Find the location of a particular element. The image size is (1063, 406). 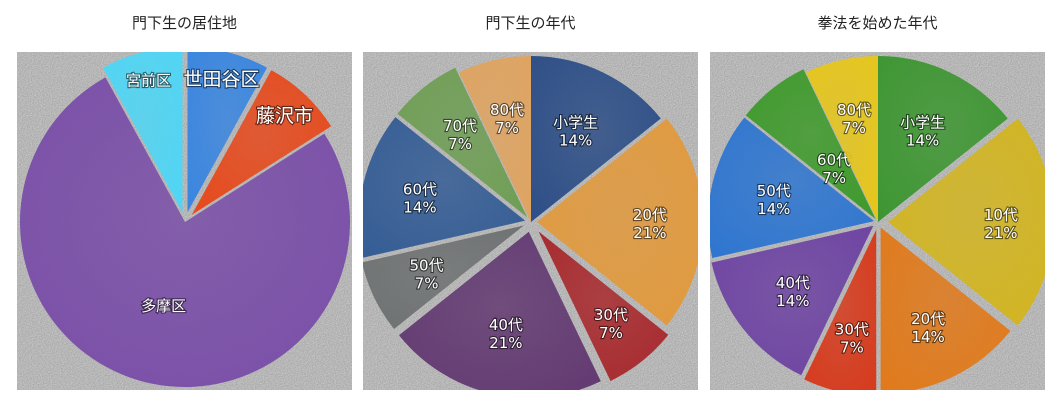

slice-label: 多摩区 is located at coordinates (163, 306).